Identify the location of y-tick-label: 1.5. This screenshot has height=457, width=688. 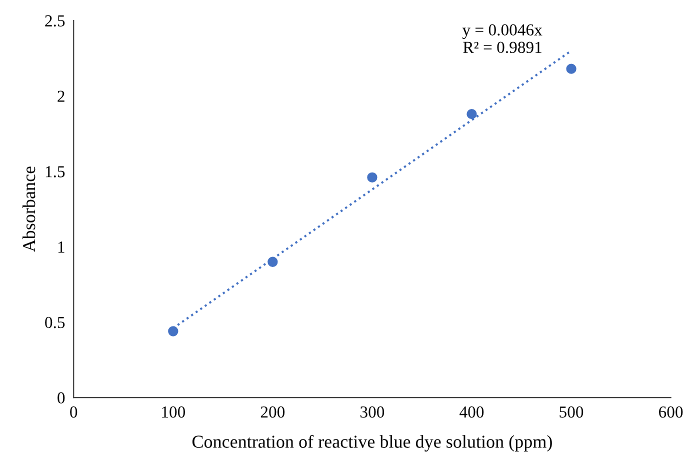
(55, 172).